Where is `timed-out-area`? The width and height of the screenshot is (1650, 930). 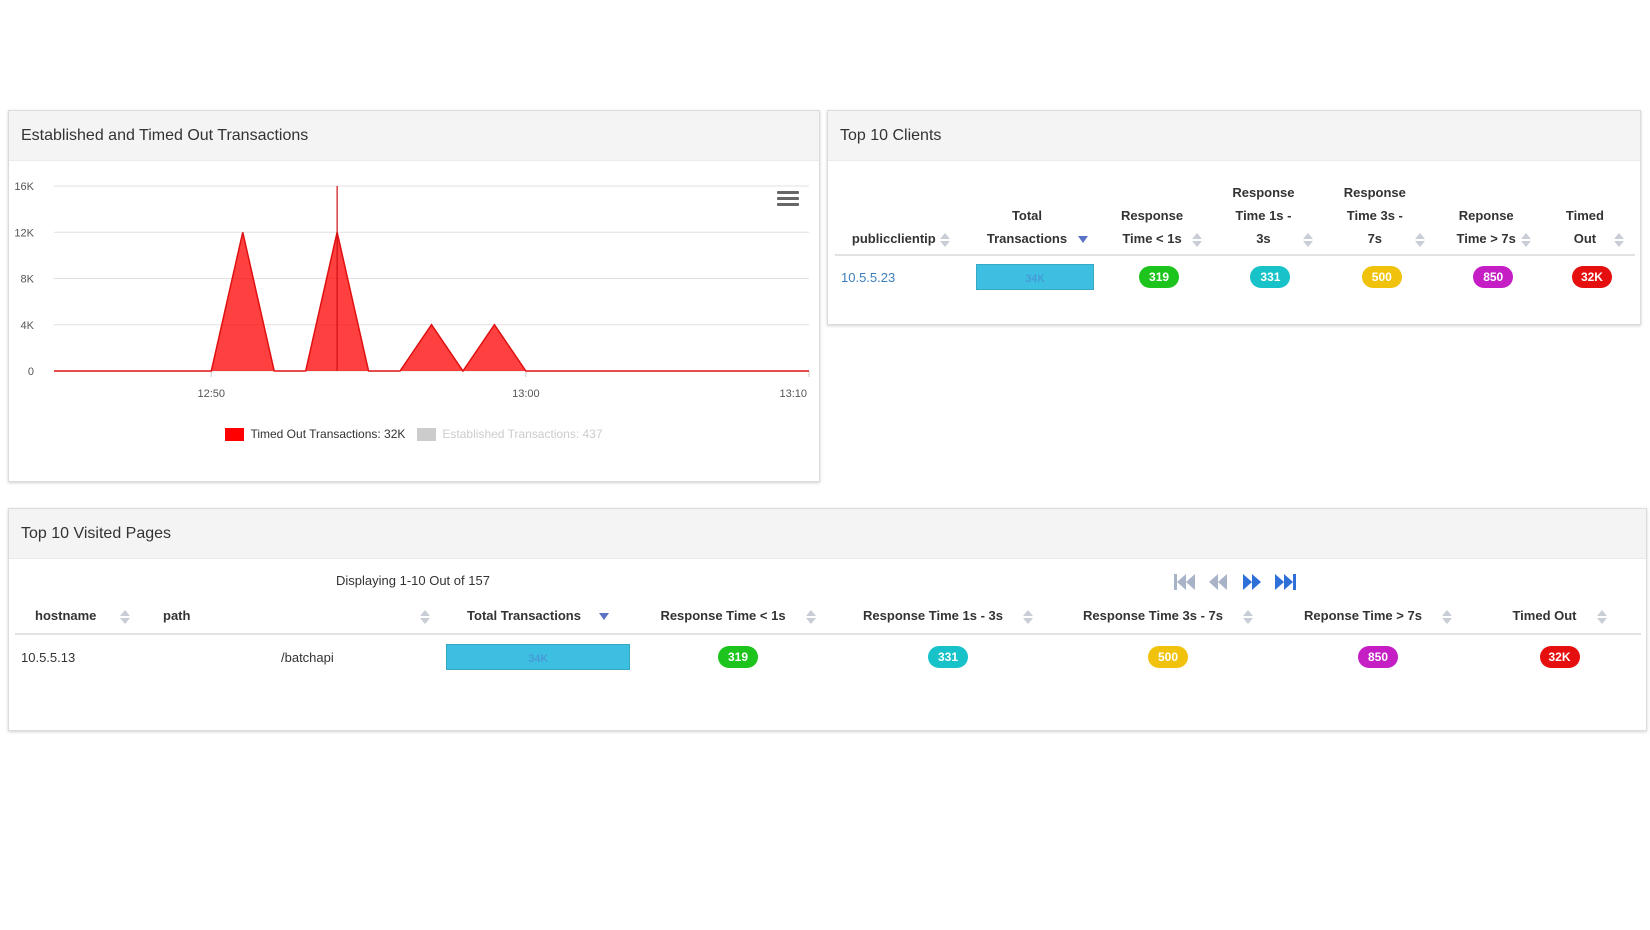
timed-out-area is located at coordinates (431, 301).